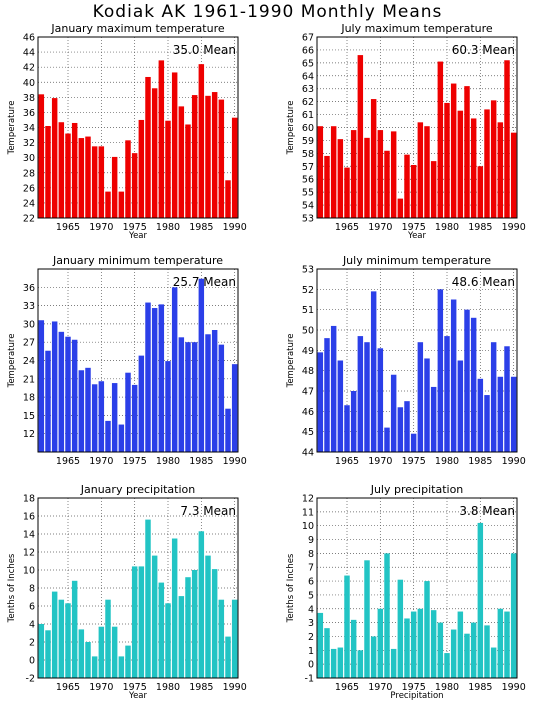  Describe the element at coordinates (168, 227) in the screenshot. I see `x-tick-label: 1980` at that location.